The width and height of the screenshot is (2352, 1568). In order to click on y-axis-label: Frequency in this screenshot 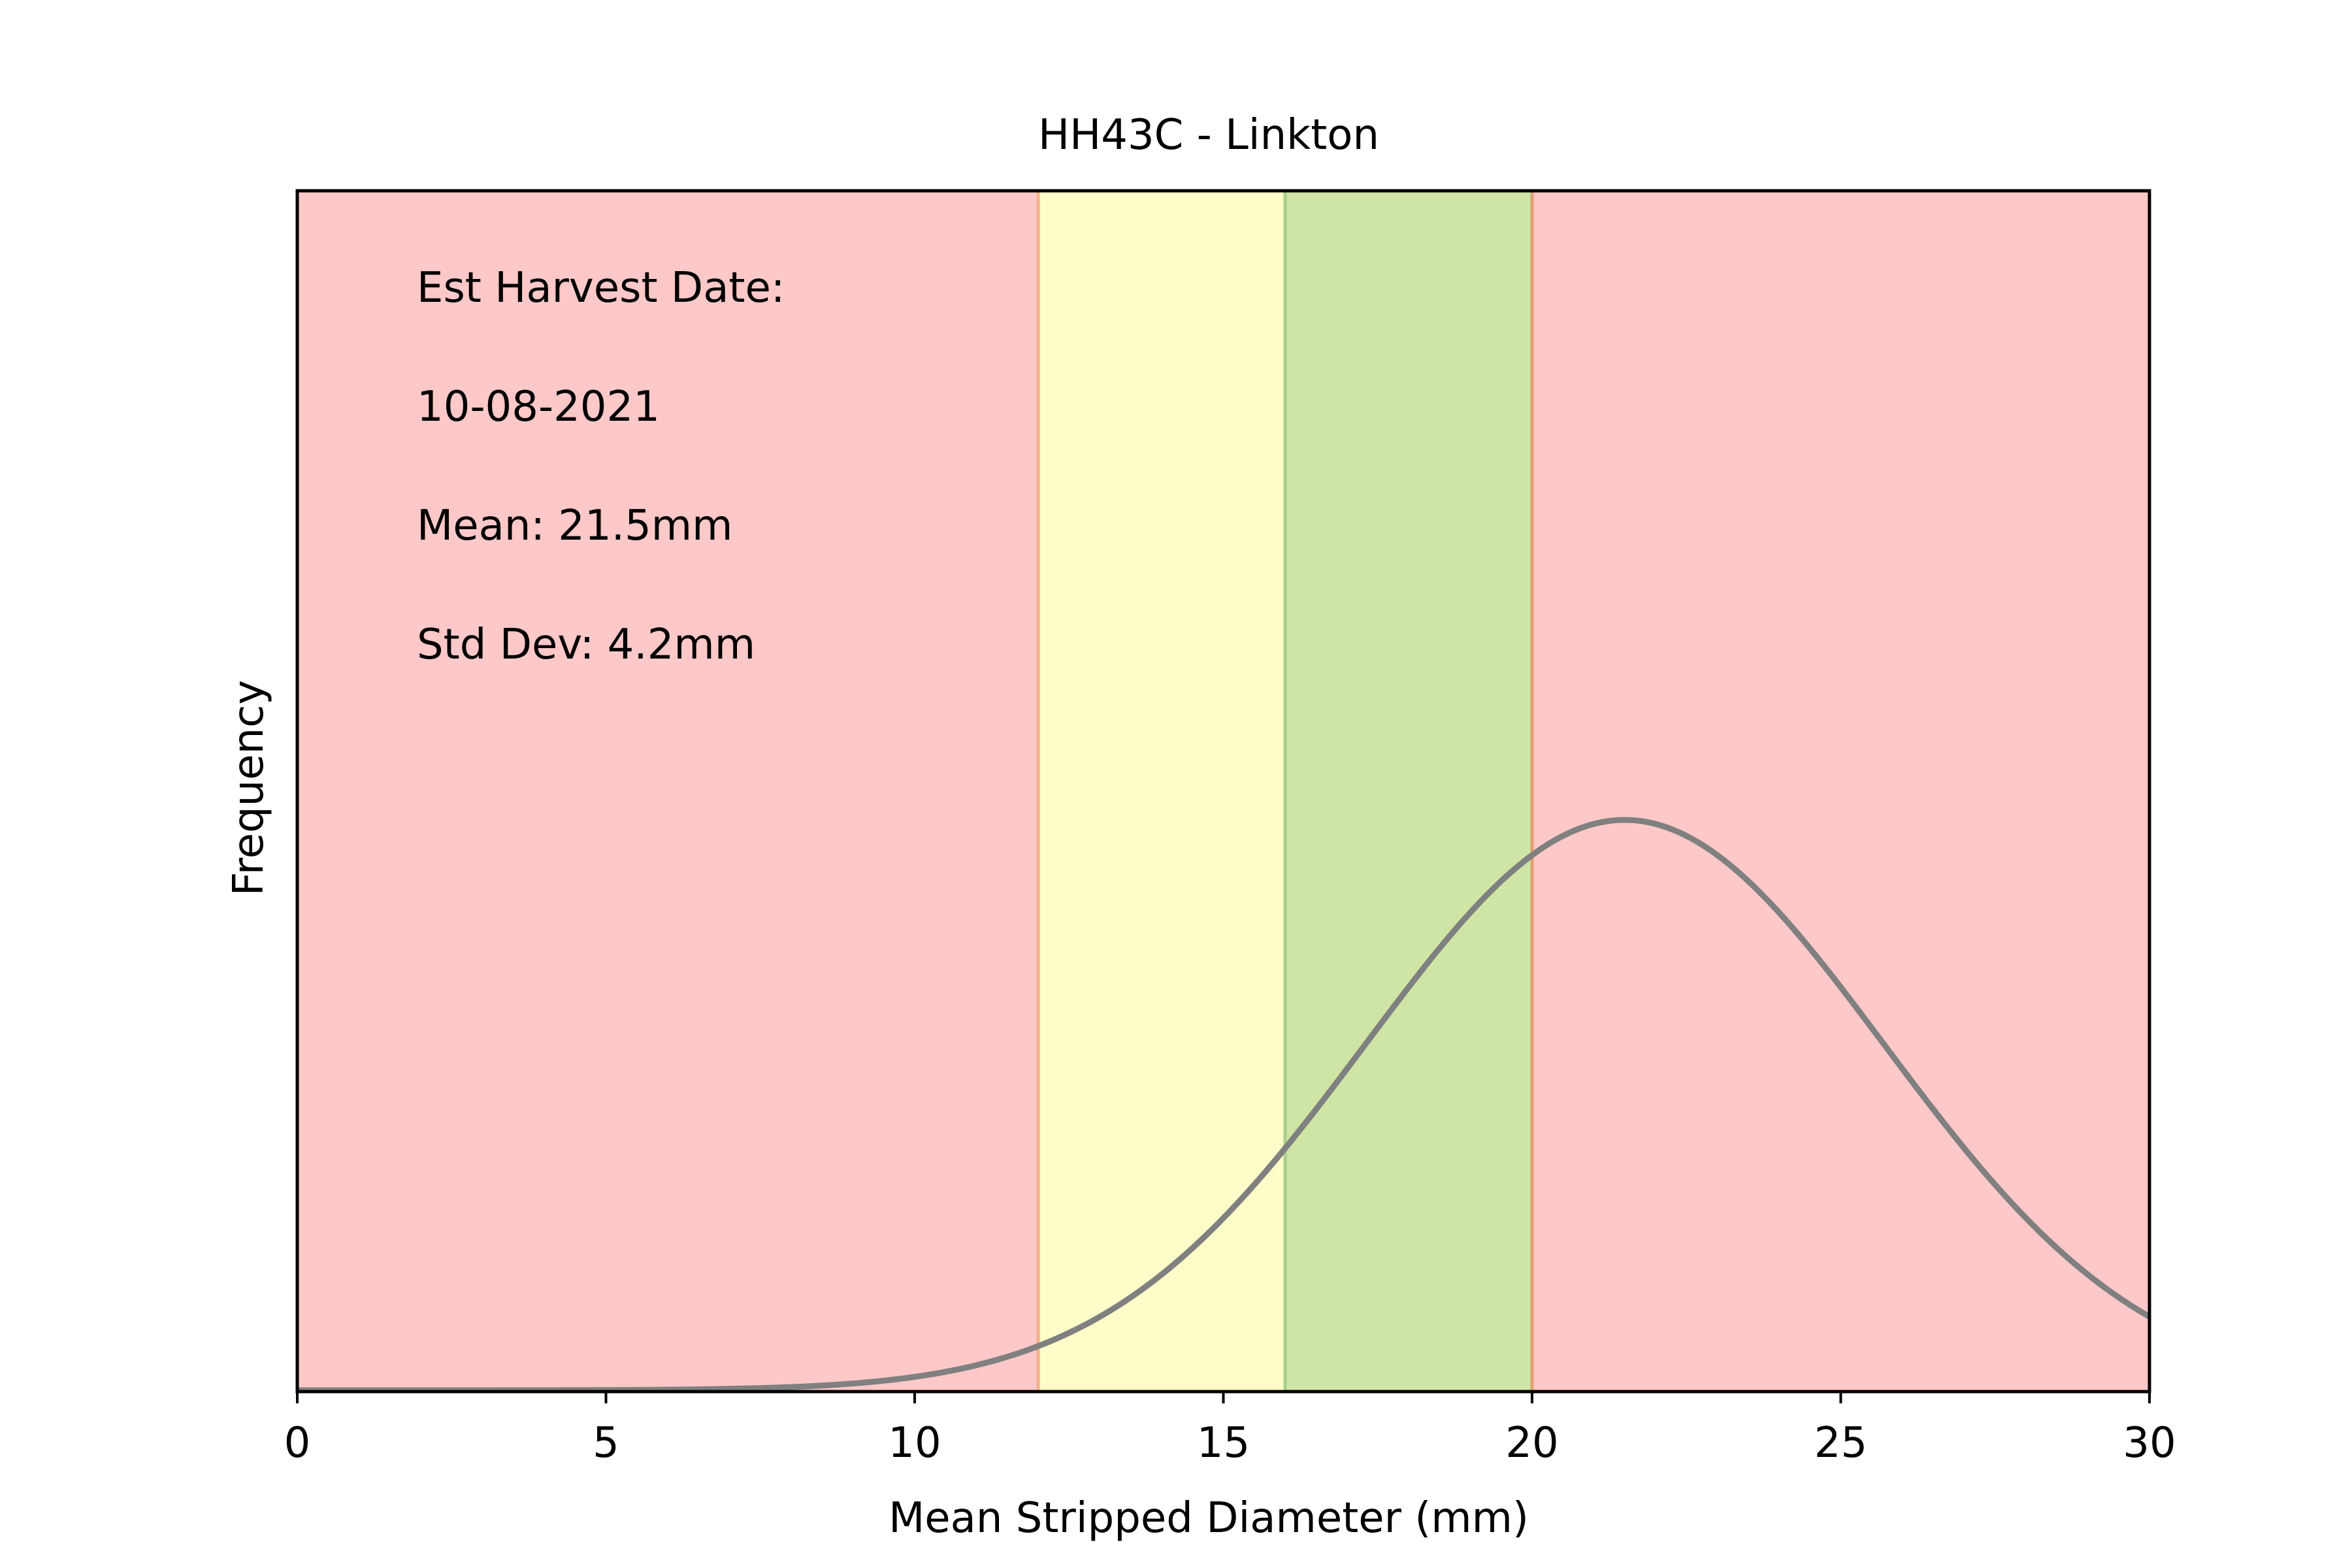, I will do `click(249, 788)`.